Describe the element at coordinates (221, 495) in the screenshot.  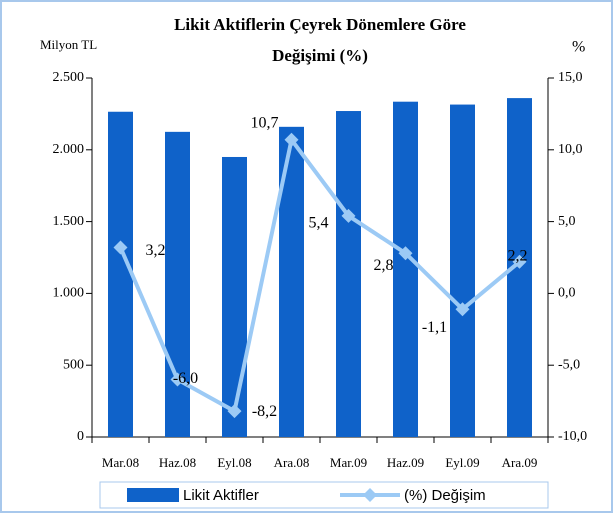
I see `legend-label: Likit Aktifler` at that location.